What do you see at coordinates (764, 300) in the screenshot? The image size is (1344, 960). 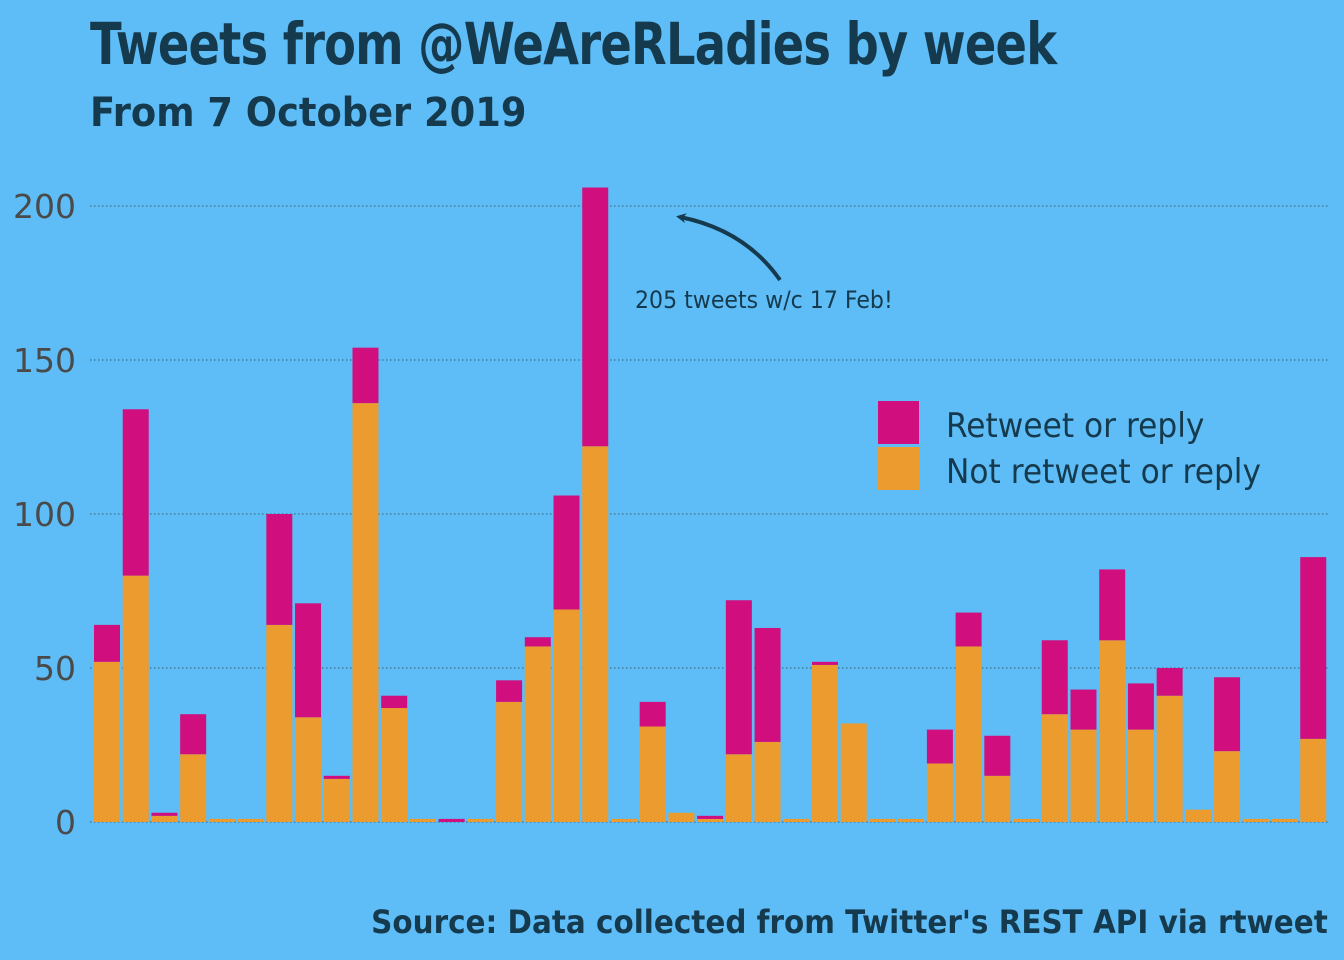 I see `annotation-label: 205 tweets w/c 17 Feb!` at bounding box center [764, 300].